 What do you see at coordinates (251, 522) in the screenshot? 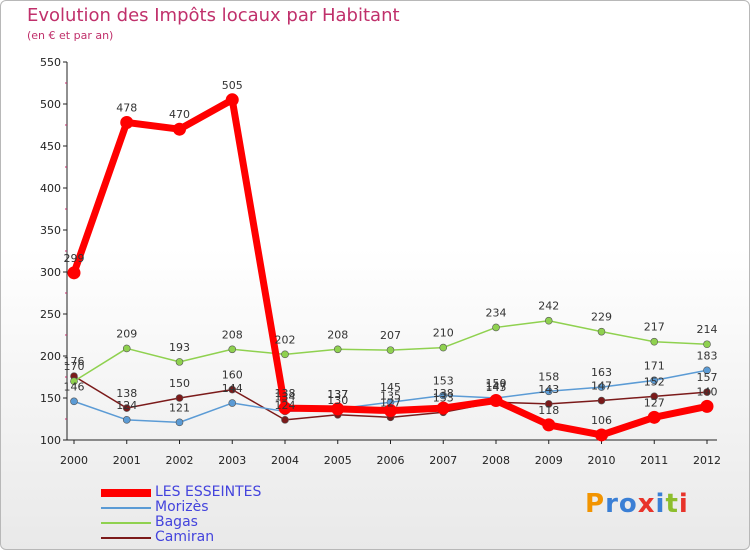
I see `legend-item: Bagas` at bounding box center [251, 522].